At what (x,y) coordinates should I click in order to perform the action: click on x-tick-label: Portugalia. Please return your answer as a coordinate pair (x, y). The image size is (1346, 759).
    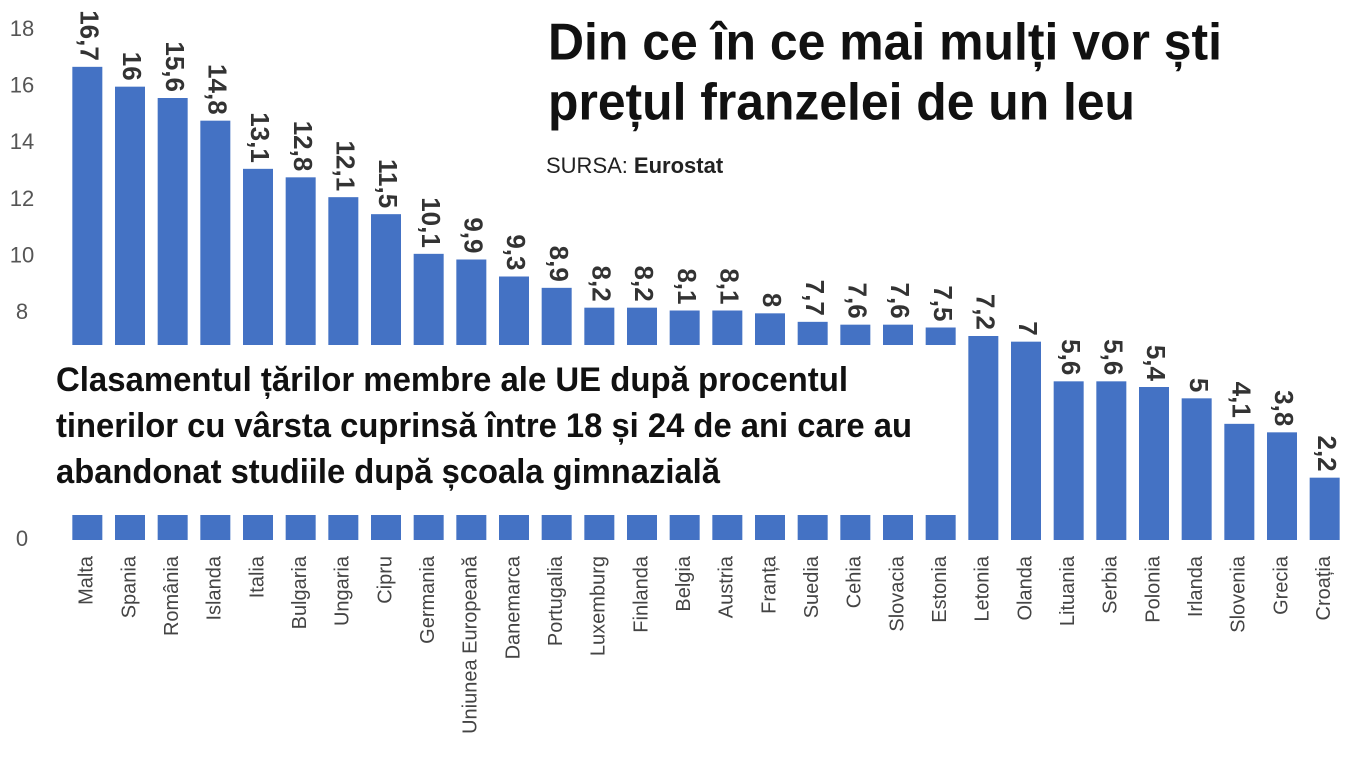
    Looking at the image, I should click on (556, 600).